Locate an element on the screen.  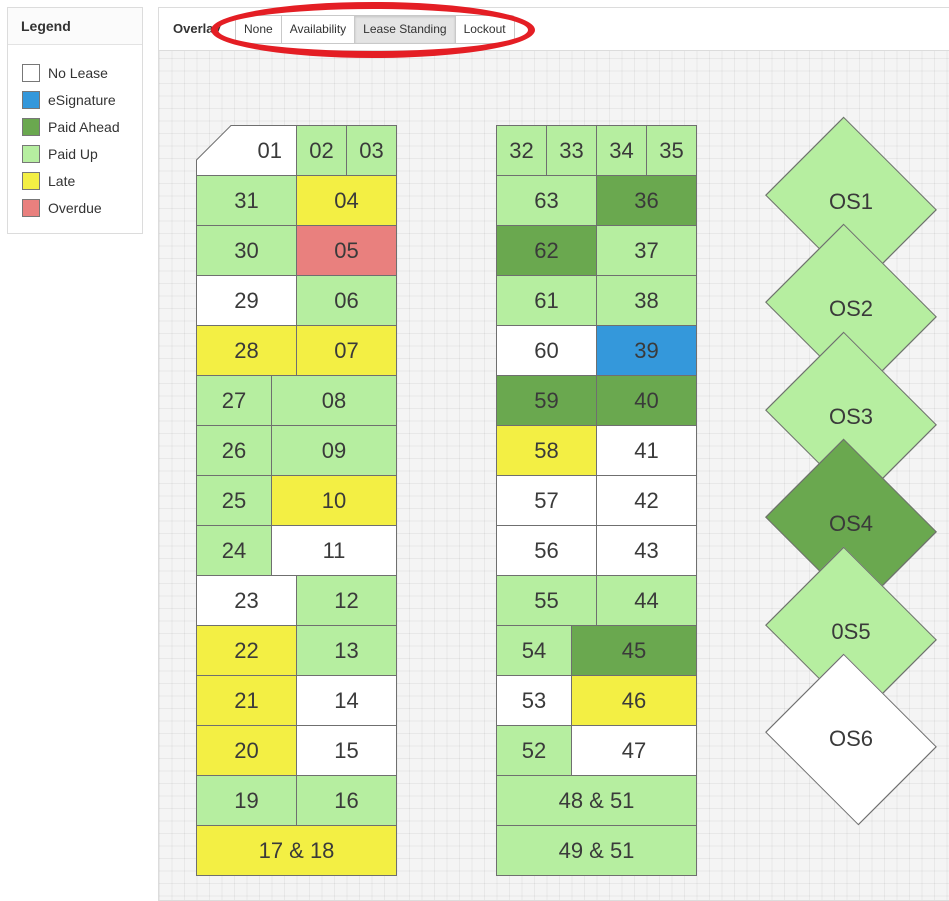
legend-item-paid-ahead: Paid Ahead is located at coordinates (82, 126).